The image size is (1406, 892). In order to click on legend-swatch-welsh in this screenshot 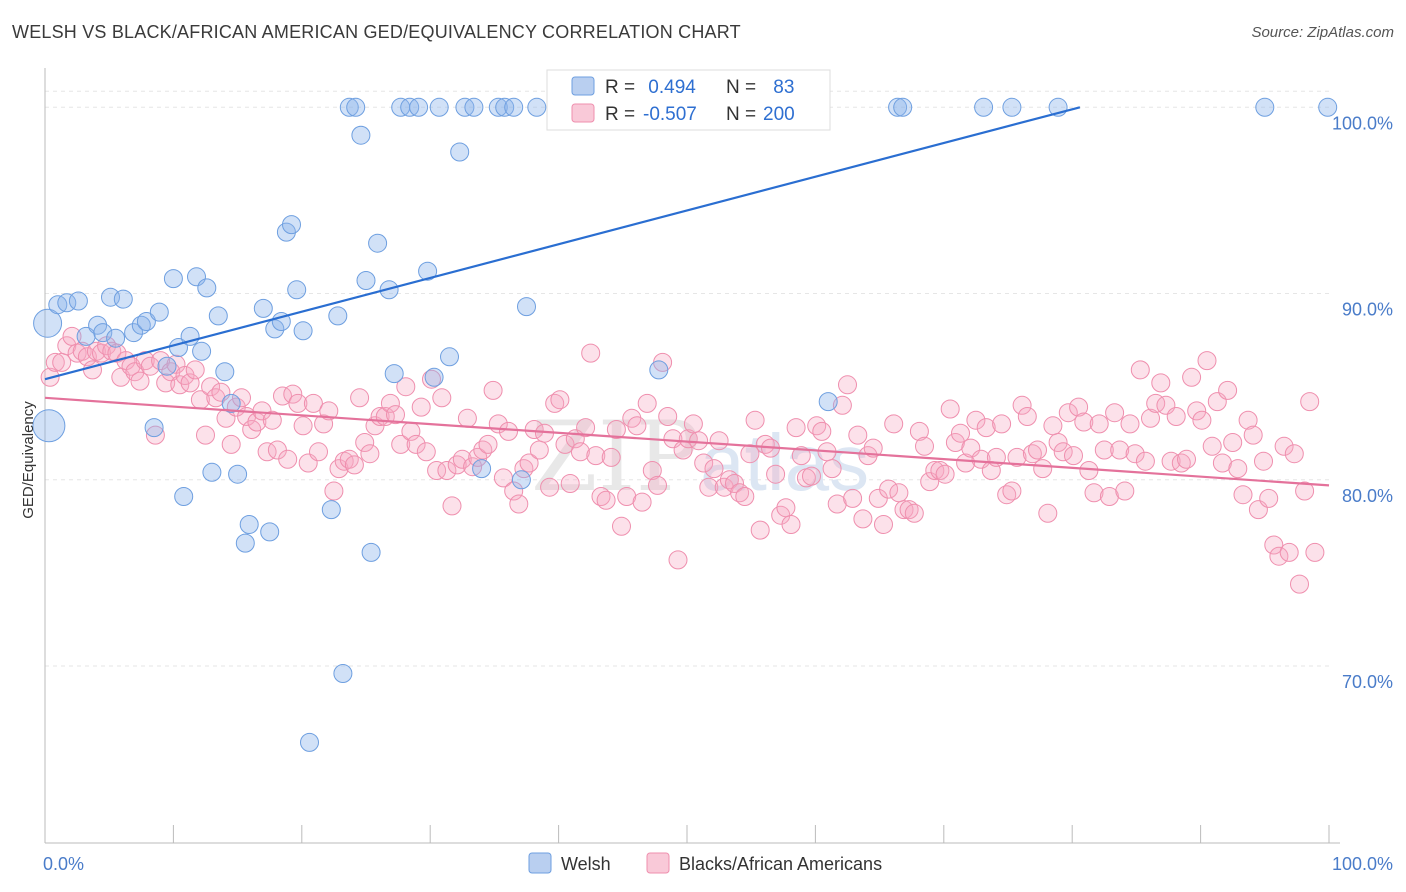, I will do `click(583, 86)`.